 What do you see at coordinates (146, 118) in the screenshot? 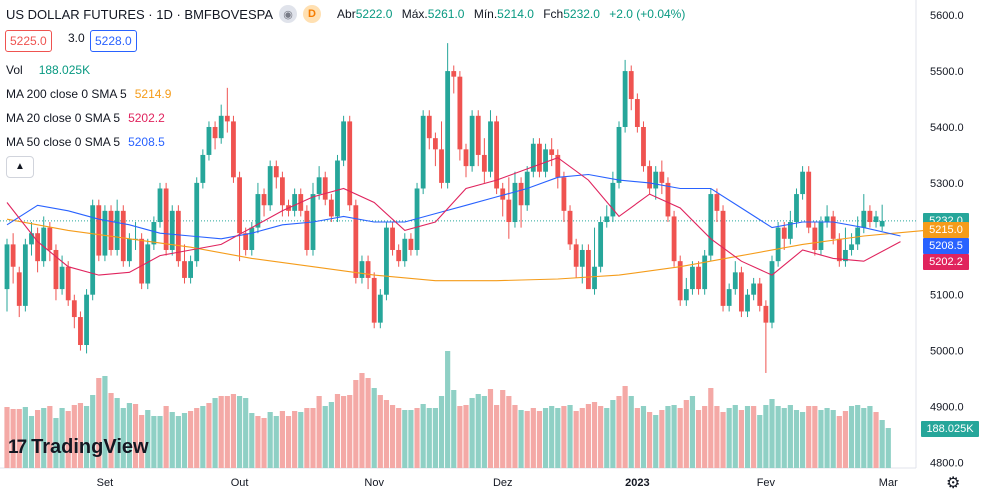
I see `indicator-value: 5202.2` at bounding box center [146, 118].